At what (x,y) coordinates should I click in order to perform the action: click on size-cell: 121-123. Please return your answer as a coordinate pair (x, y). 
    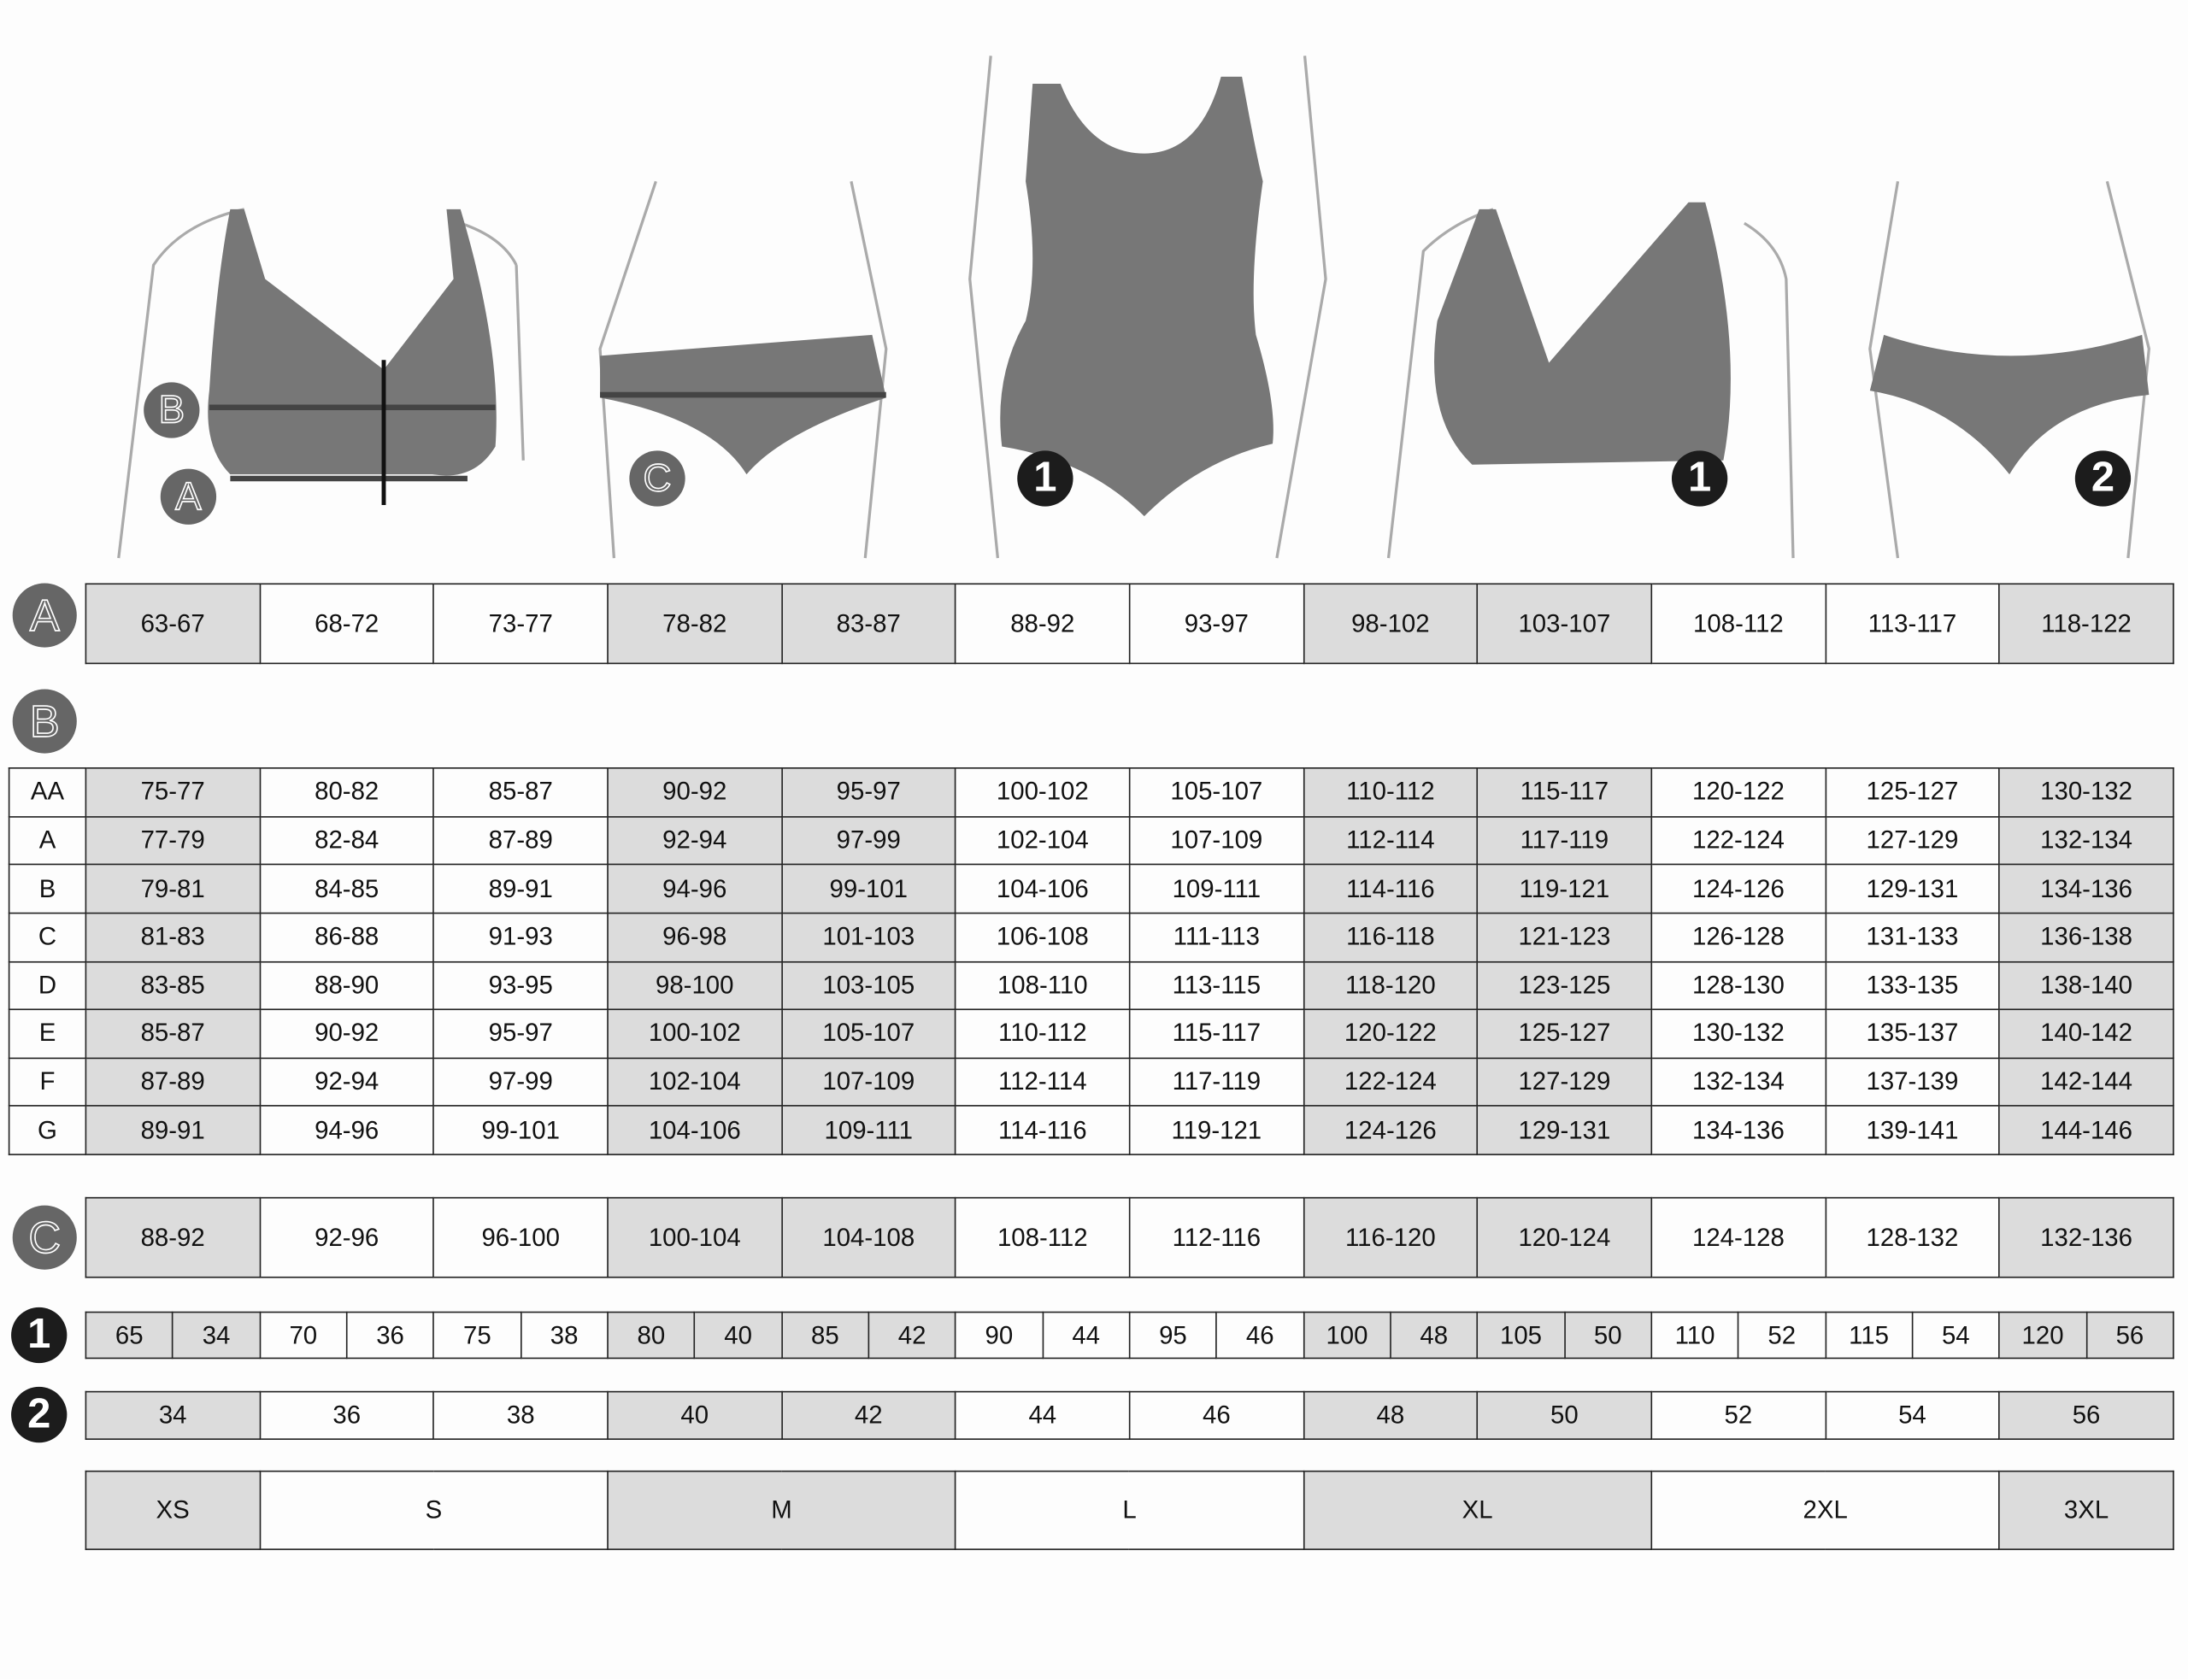
    Looking at the image, I should click on (1564, 937).